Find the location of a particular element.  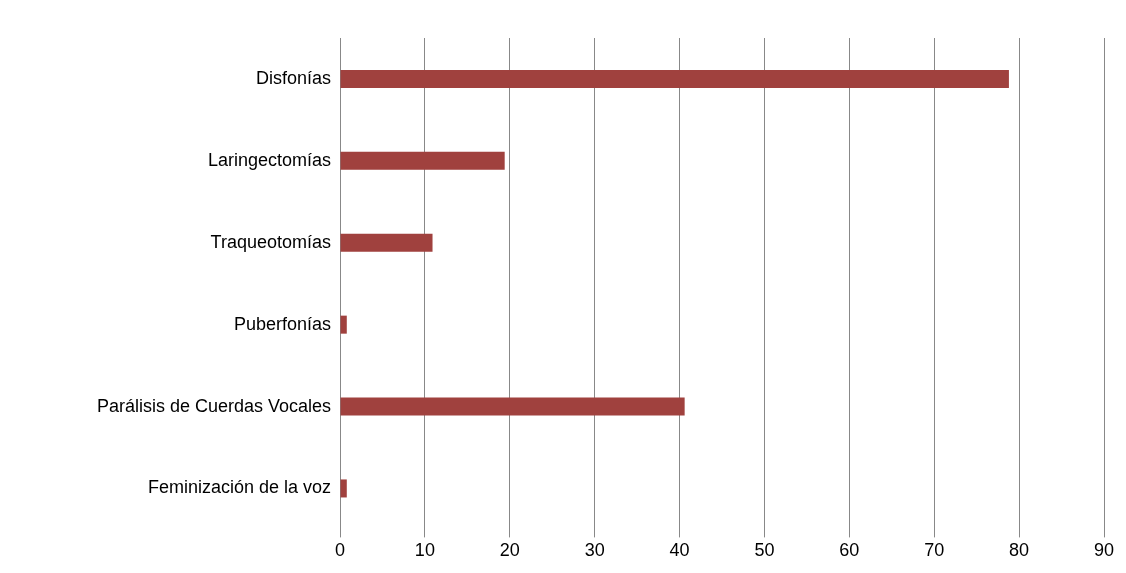

x-tick-label: 20 is located at coordinates (509, 550).